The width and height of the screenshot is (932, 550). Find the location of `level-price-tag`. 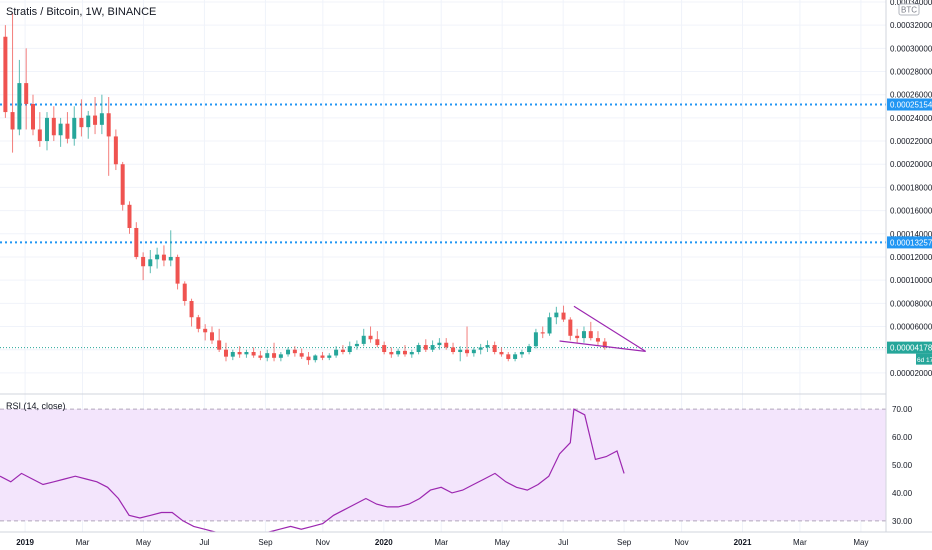

level-price-tag is located at coordinates (909, 242).